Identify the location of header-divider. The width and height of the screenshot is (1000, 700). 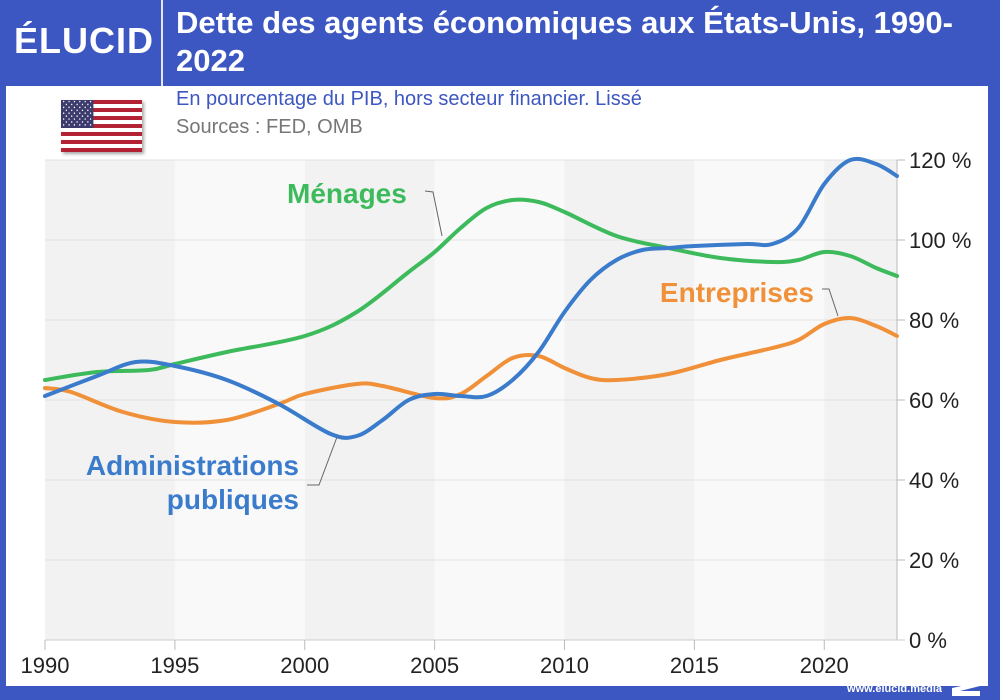
(162, 43).